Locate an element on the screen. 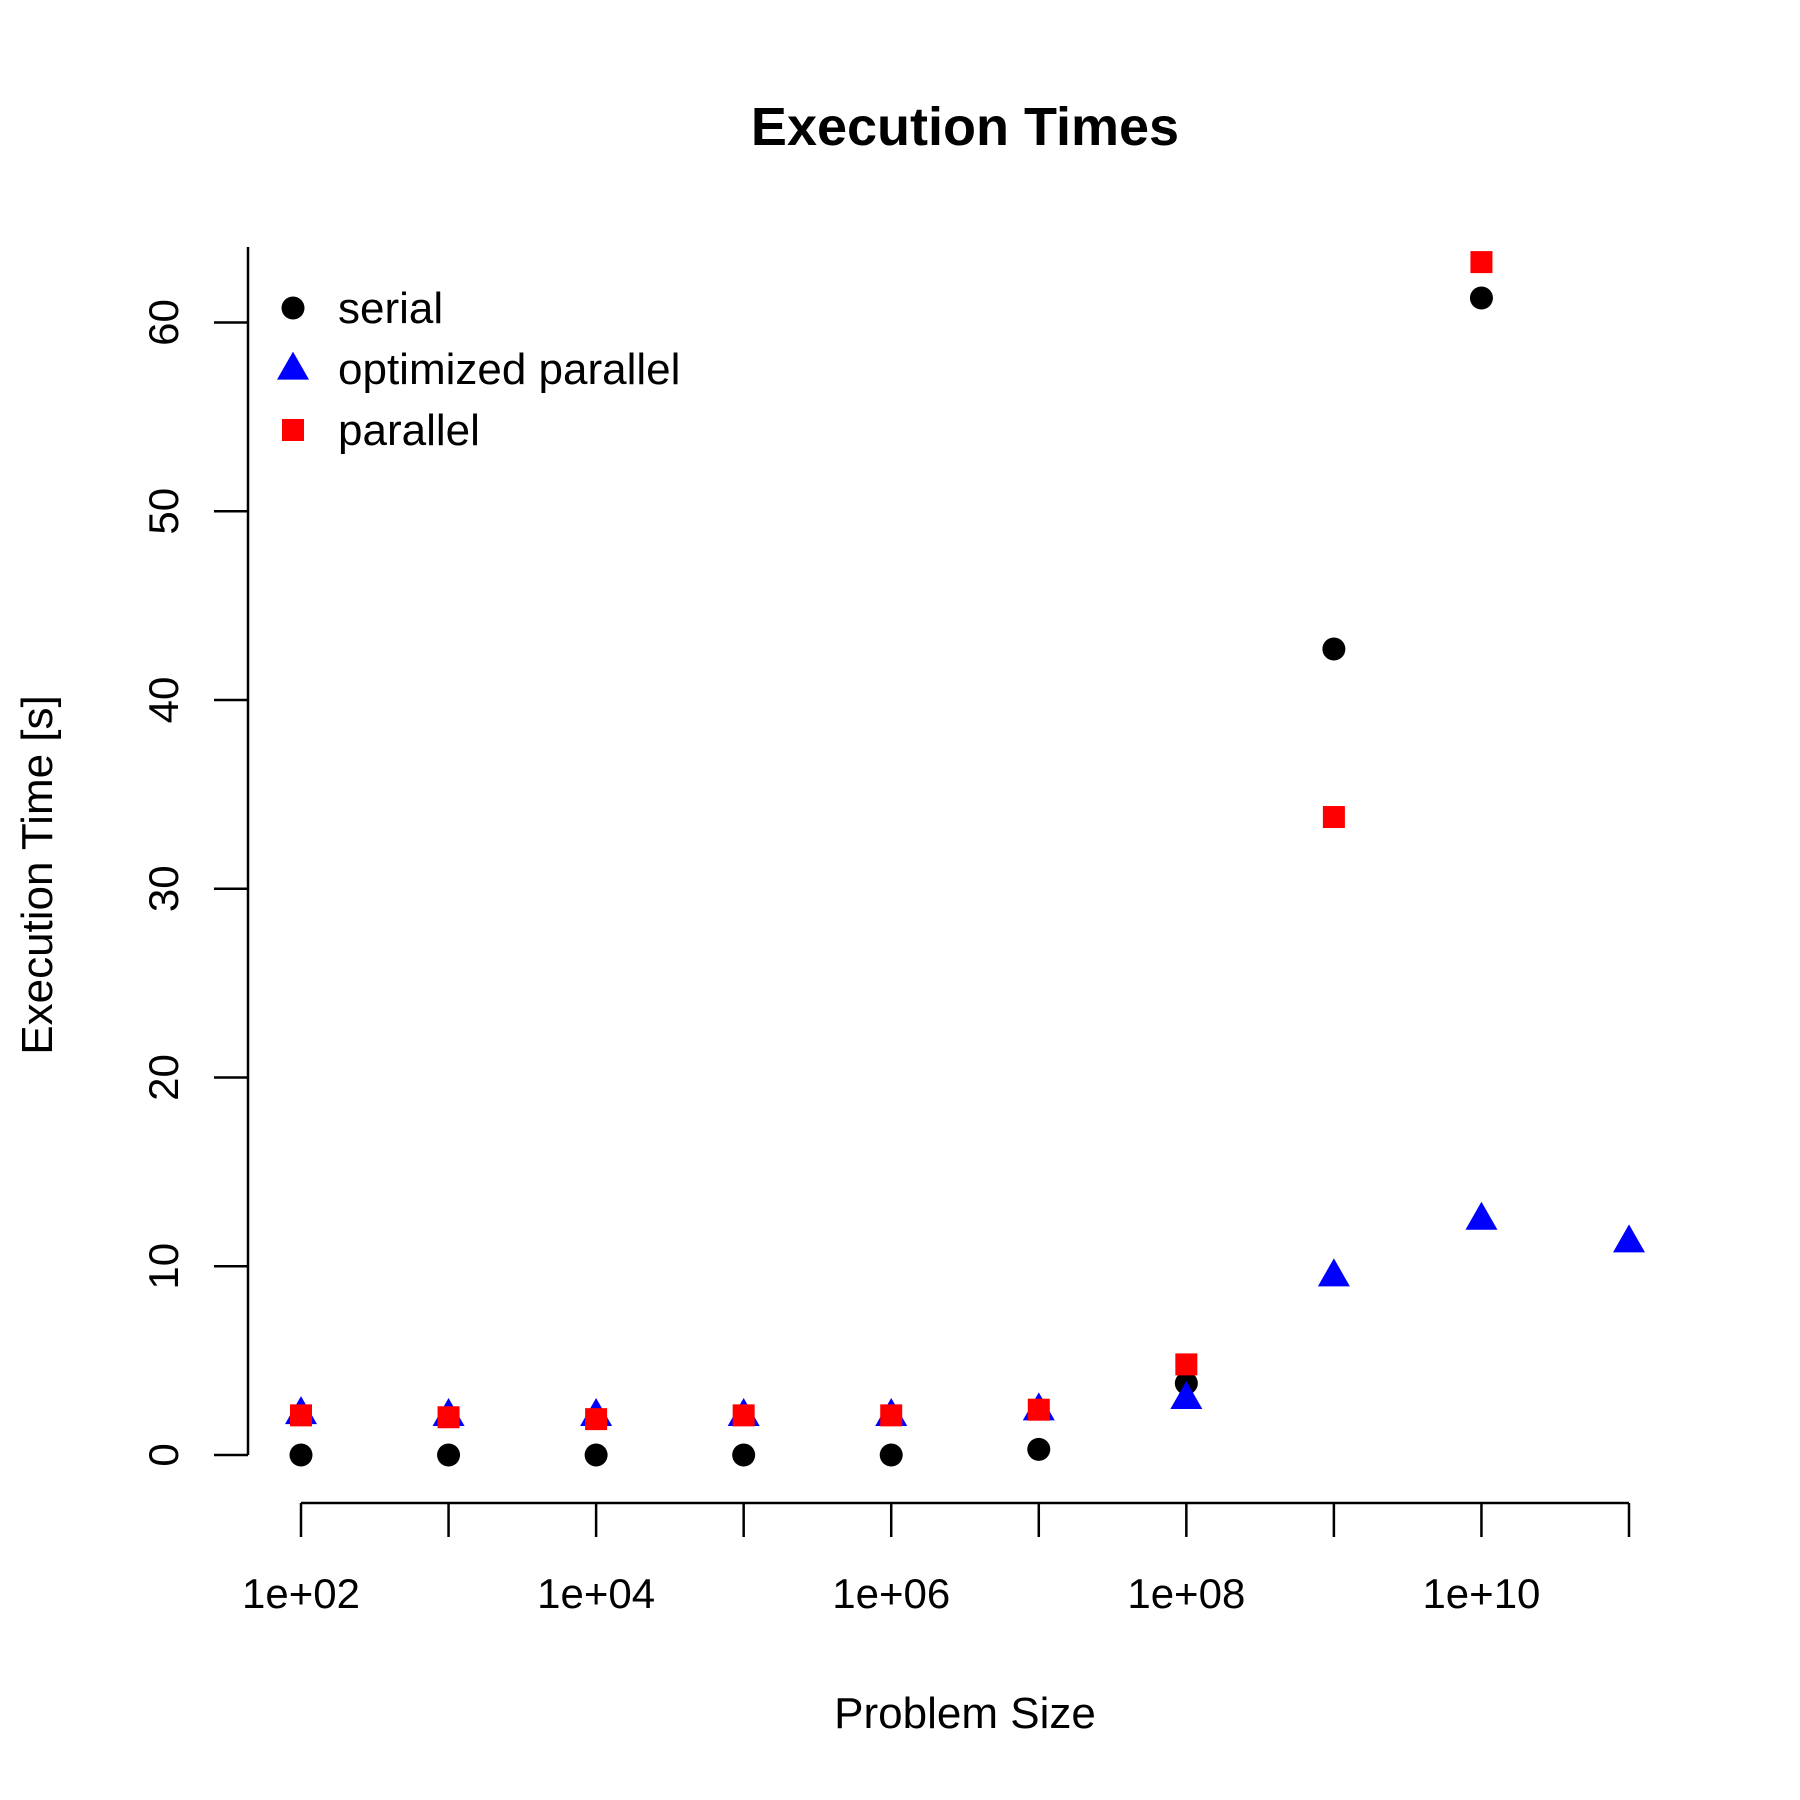 The image size is (1800, 1800). y-axis-label: Execution Time [s] is located at coordinates (37, 874).